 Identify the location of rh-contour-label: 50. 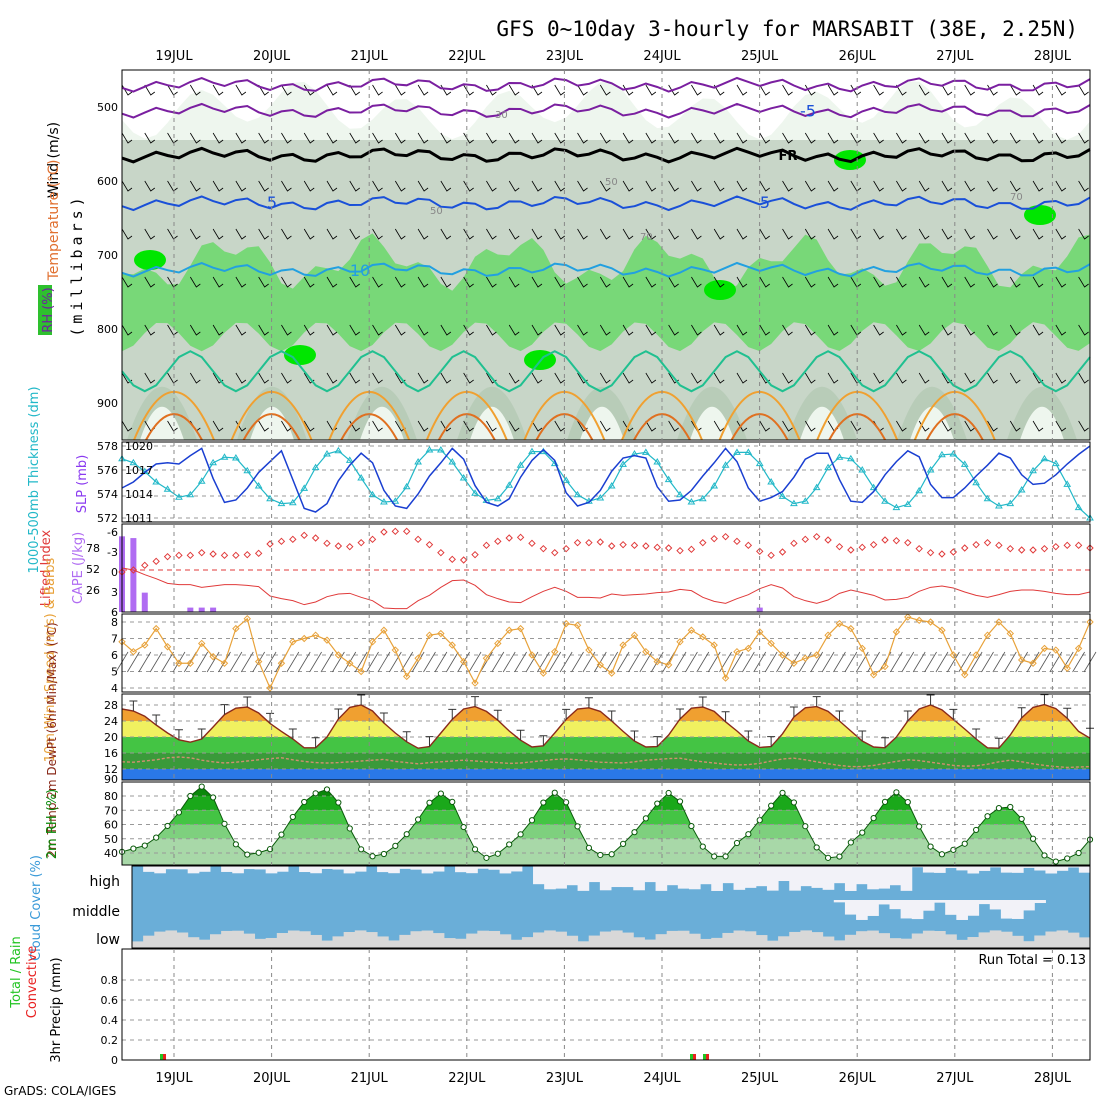
(611, 182).